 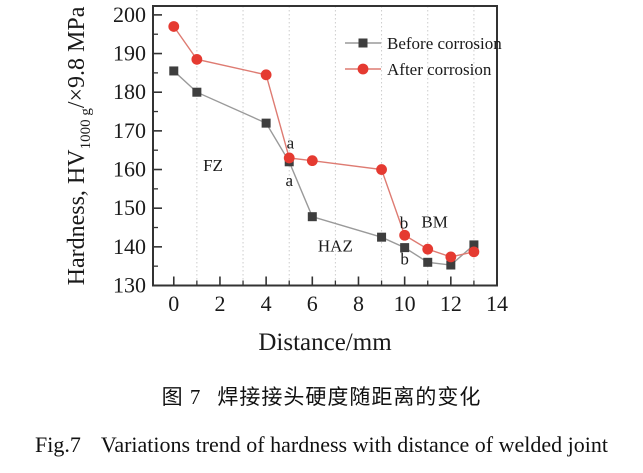 What do you see at coordinates (349, 397) in the screenshot?
I see `caption-chinese-text: 焊接接头硬度随距离的变化` at bounding box center [349, 397].